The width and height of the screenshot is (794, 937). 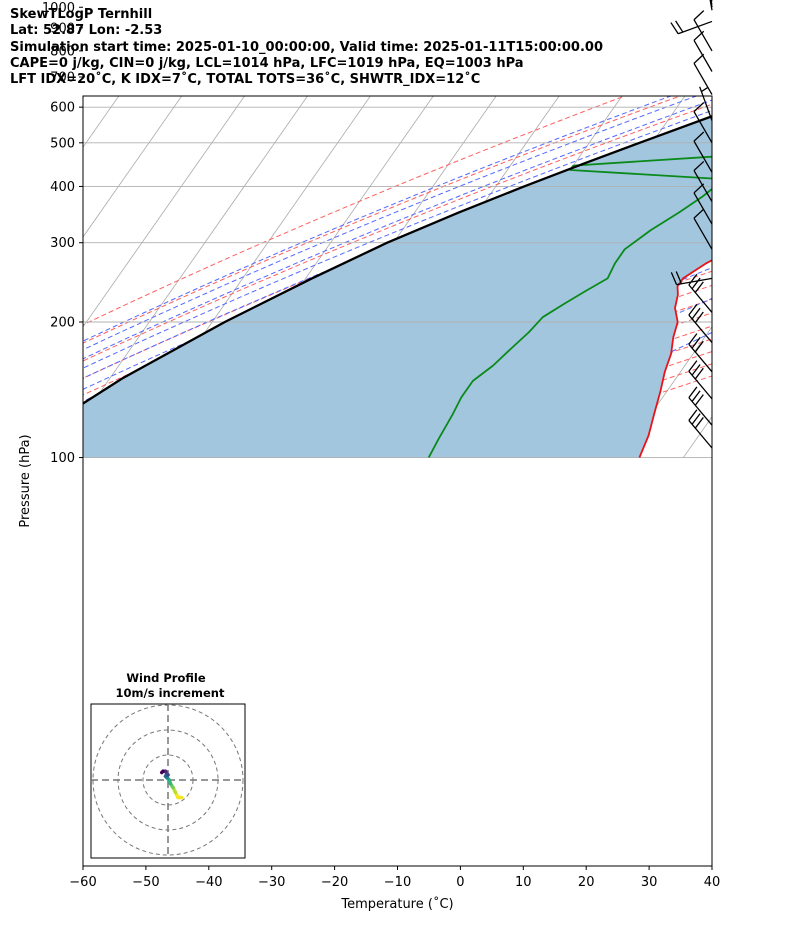 I want to click on y-tick-label: 300, so click(x=62, y=243).